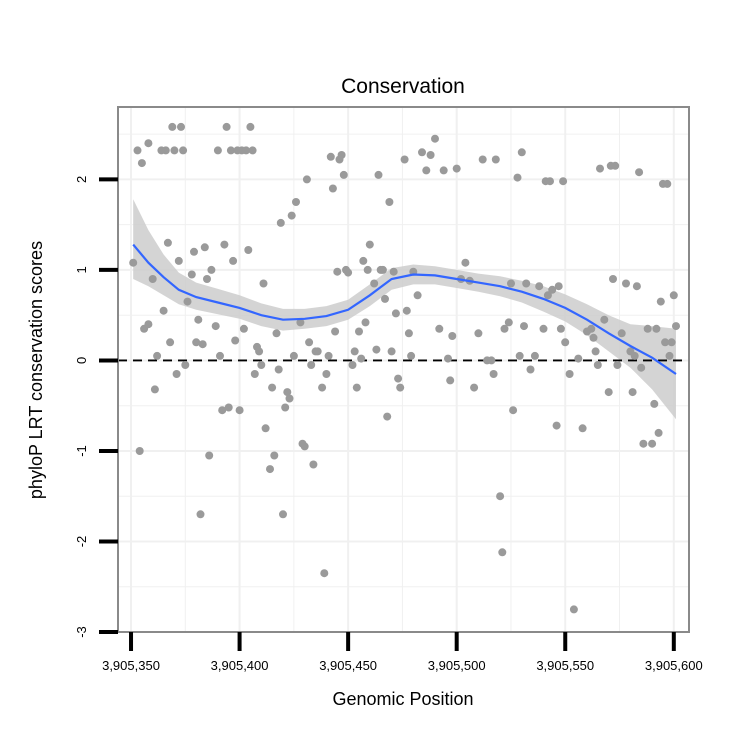  What do you see at coordinates (81, 542) in the screenshot?
I see `y-tick-label: -2` at bounding box center [81, 542].